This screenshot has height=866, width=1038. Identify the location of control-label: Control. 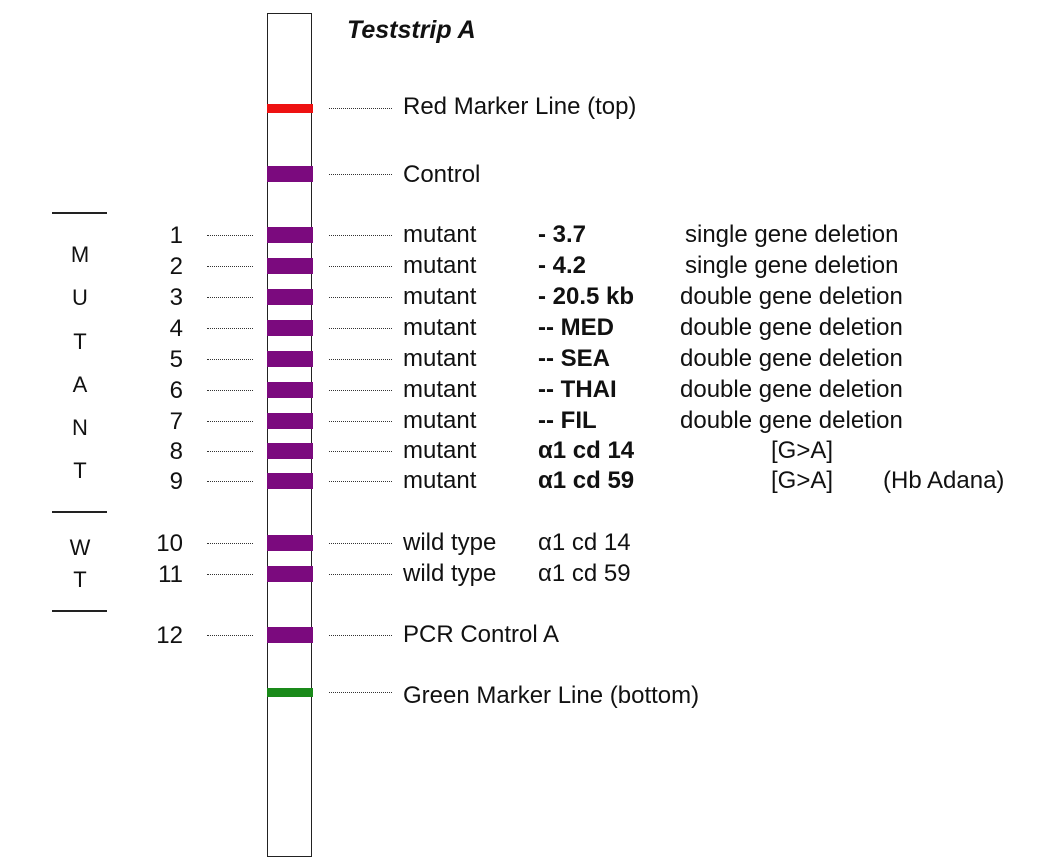
(442, 174).